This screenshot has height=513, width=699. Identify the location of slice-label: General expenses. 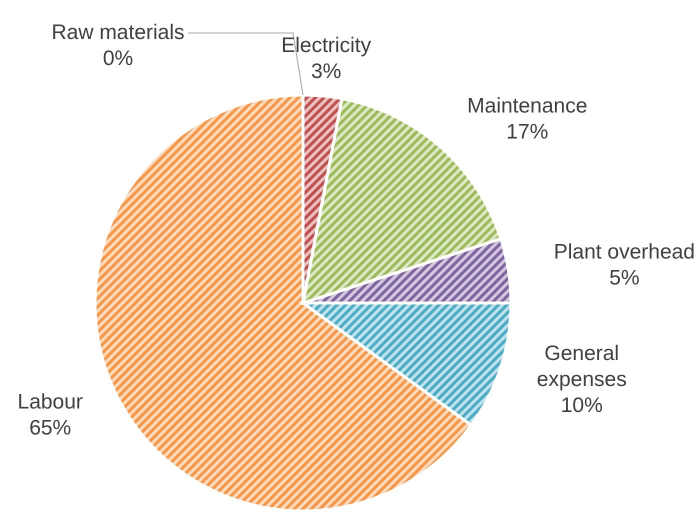
(581, 367).